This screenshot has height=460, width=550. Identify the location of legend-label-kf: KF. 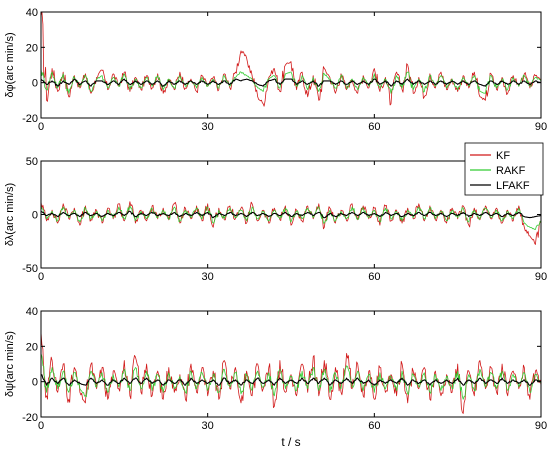
(503, 156).